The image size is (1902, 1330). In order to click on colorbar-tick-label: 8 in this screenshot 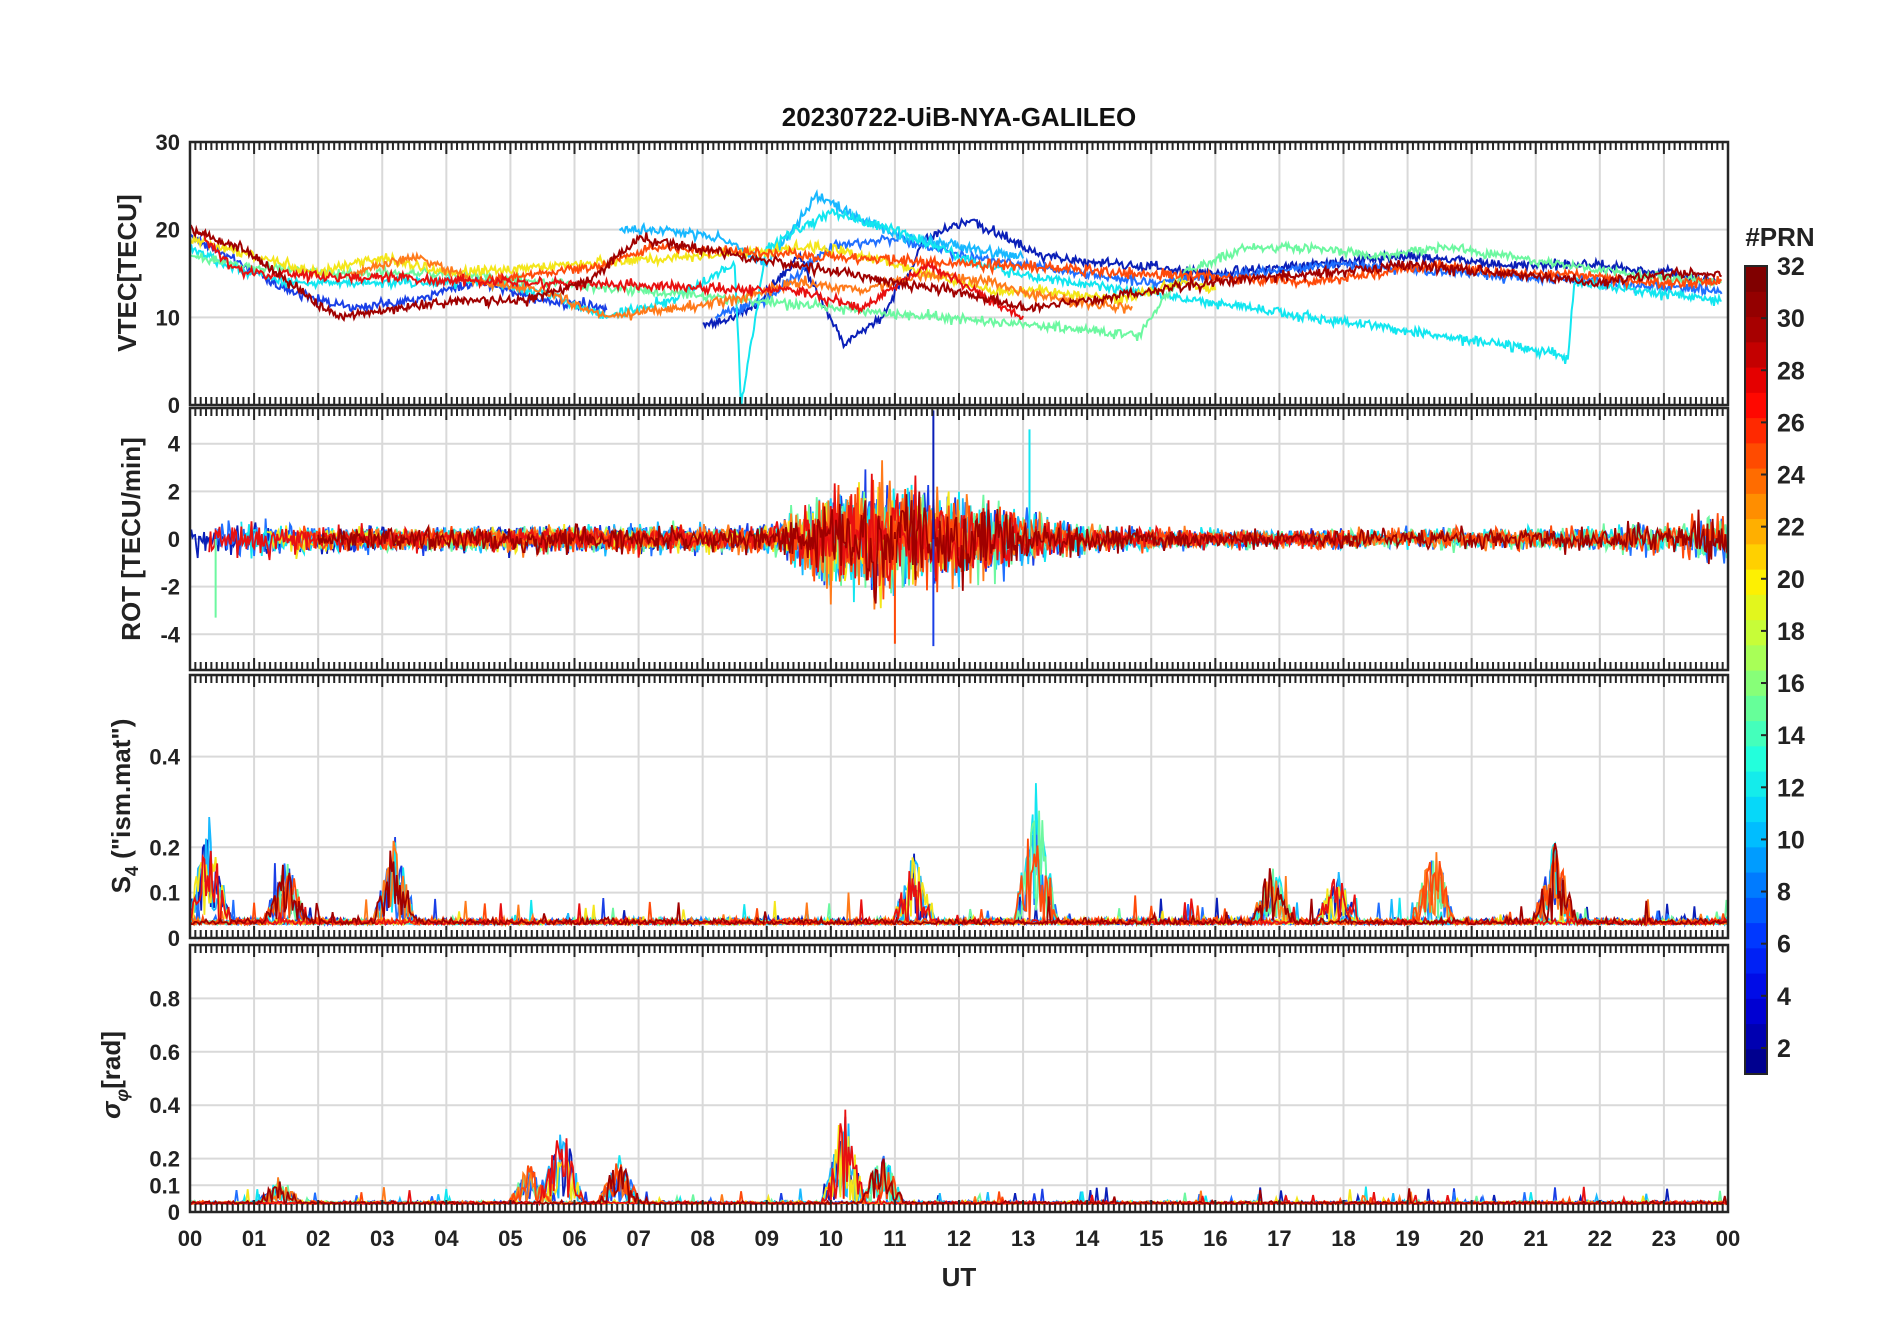, I will do `click(1784, 893)`.